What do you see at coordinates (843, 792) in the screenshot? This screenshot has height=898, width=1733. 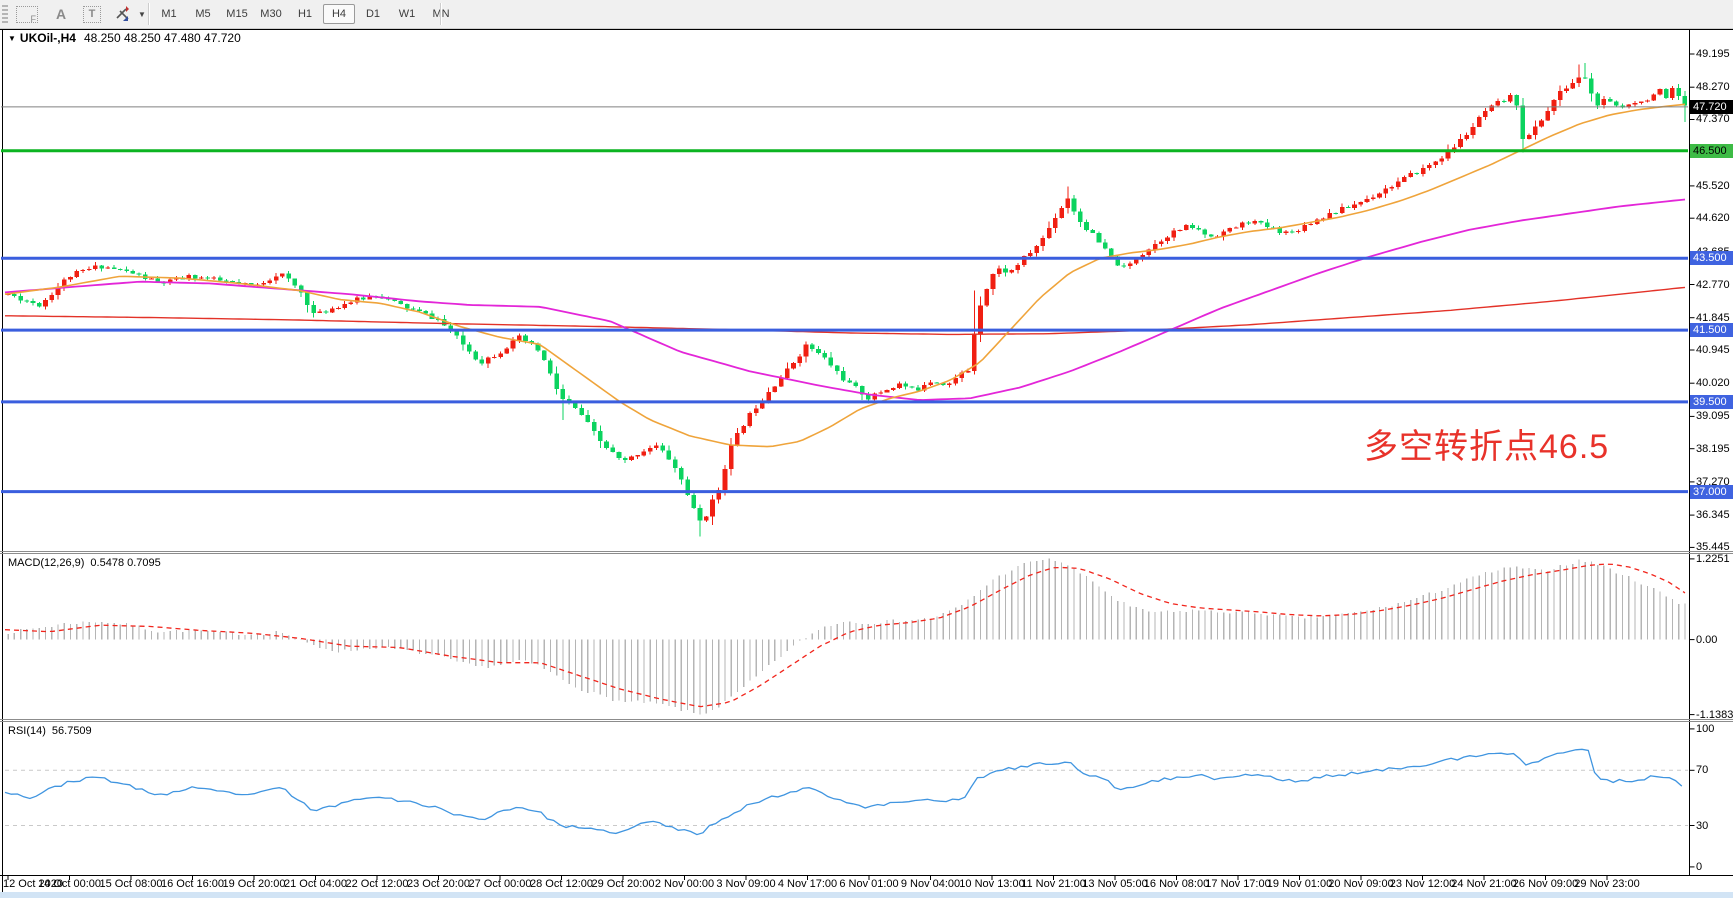 I see `rsi-line` at bounding box center [843, 792].